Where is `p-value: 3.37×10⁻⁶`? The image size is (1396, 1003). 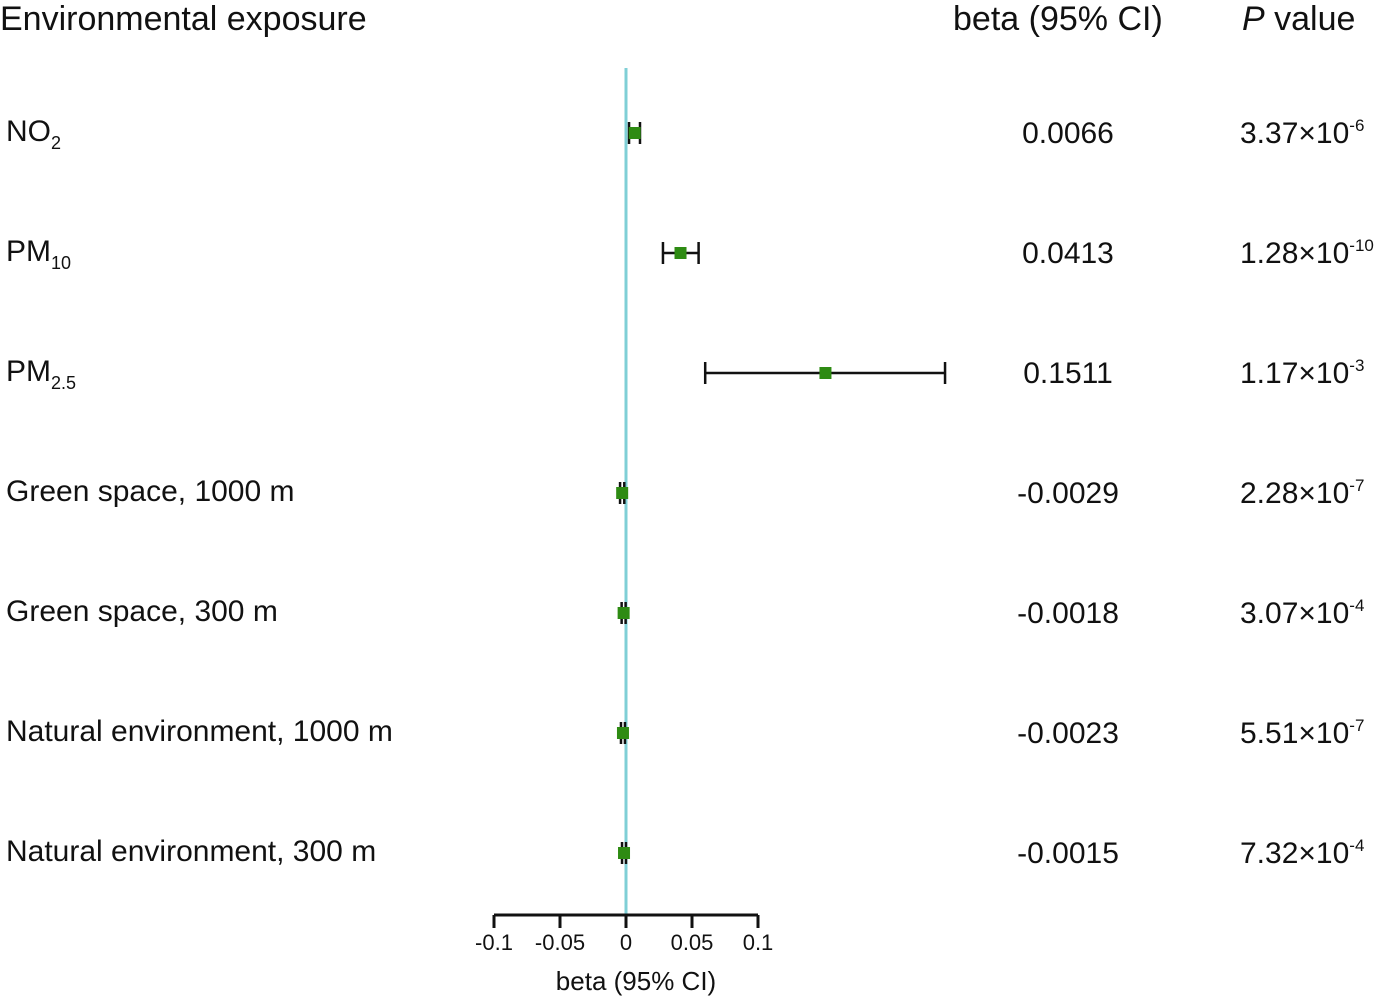 p-value: 3.37×10⁻⁶ is located at coordinates (1302, 134).